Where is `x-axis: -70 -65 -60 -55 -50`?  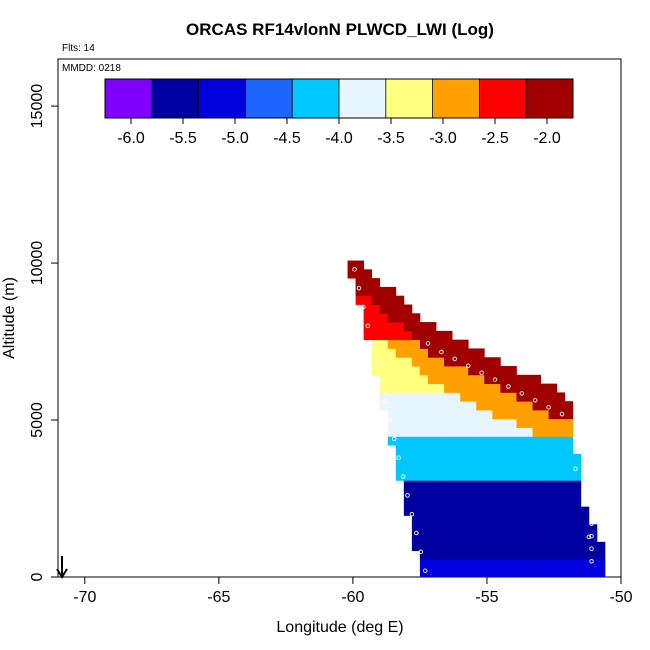 x-axis: -70 -65 -60 -55 -50 is located at coordinates (353, 591).